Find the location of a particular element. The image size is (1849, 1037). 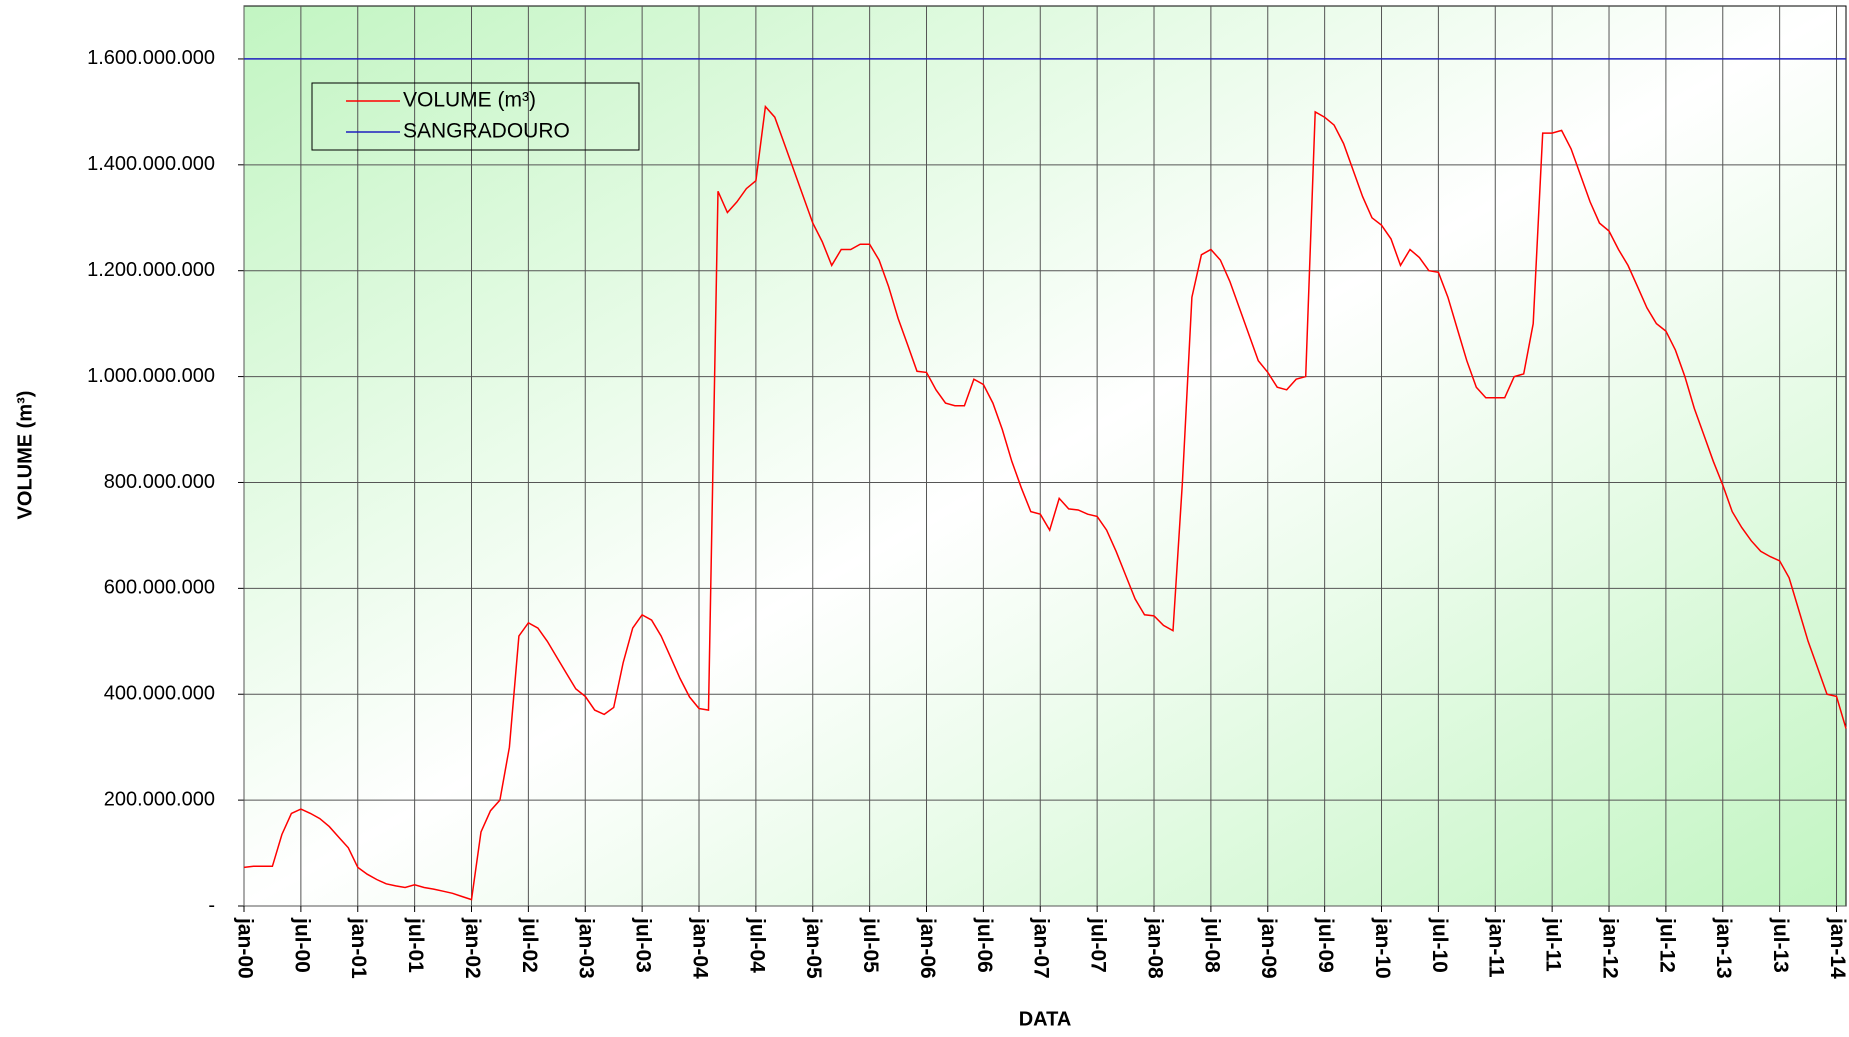

x-tick-label: jul-05 is located at coordinates (870, 945).